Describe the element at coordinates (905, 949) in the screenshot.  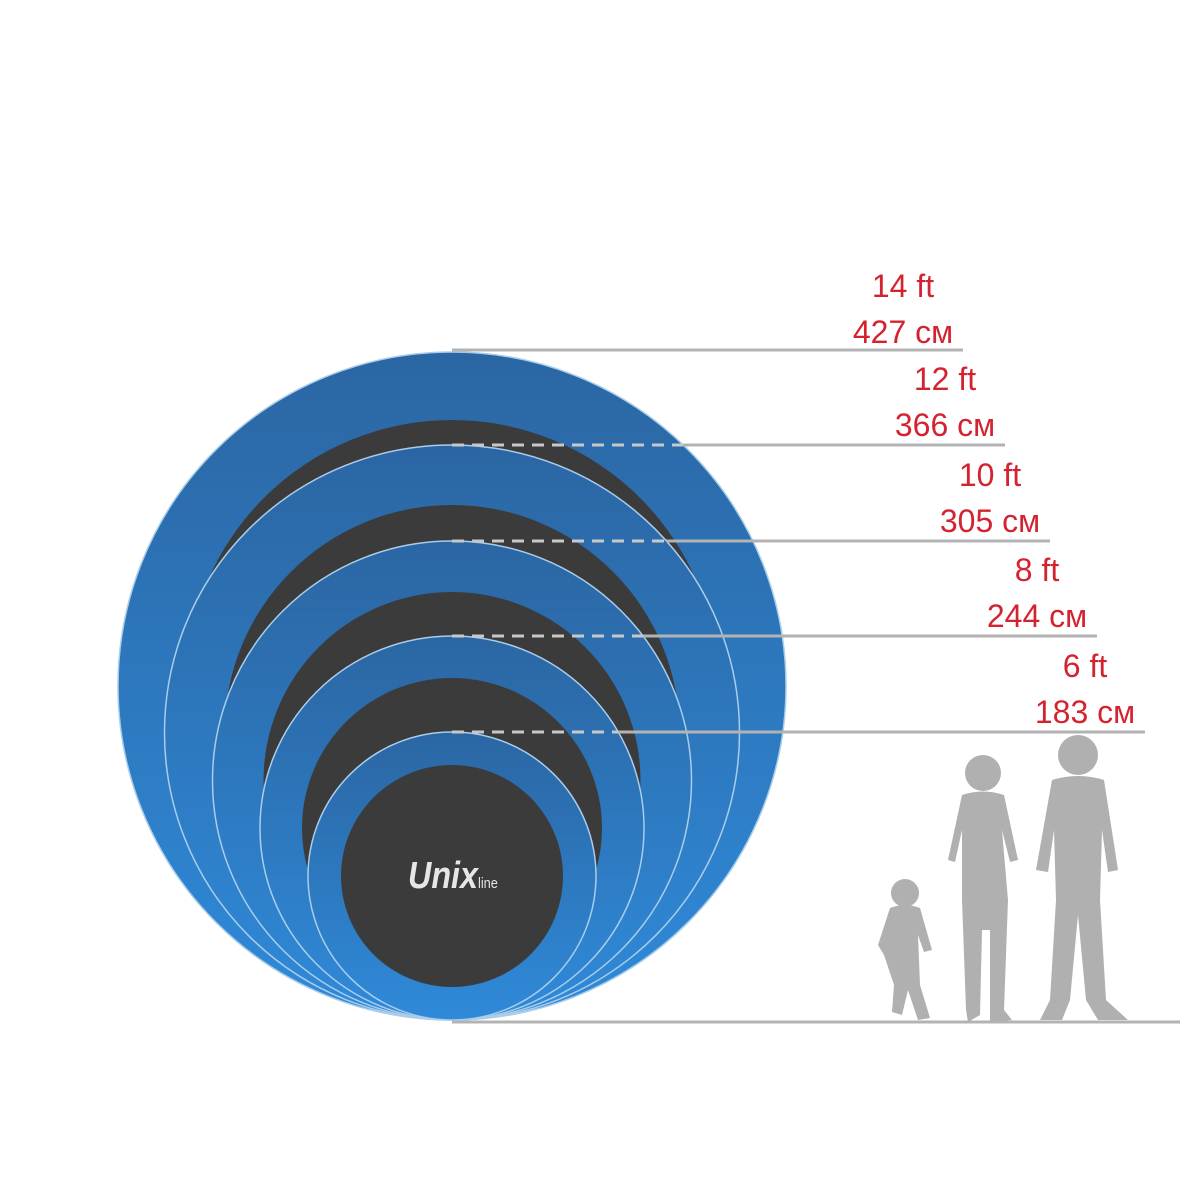
I see `child-silhouette` at that location.